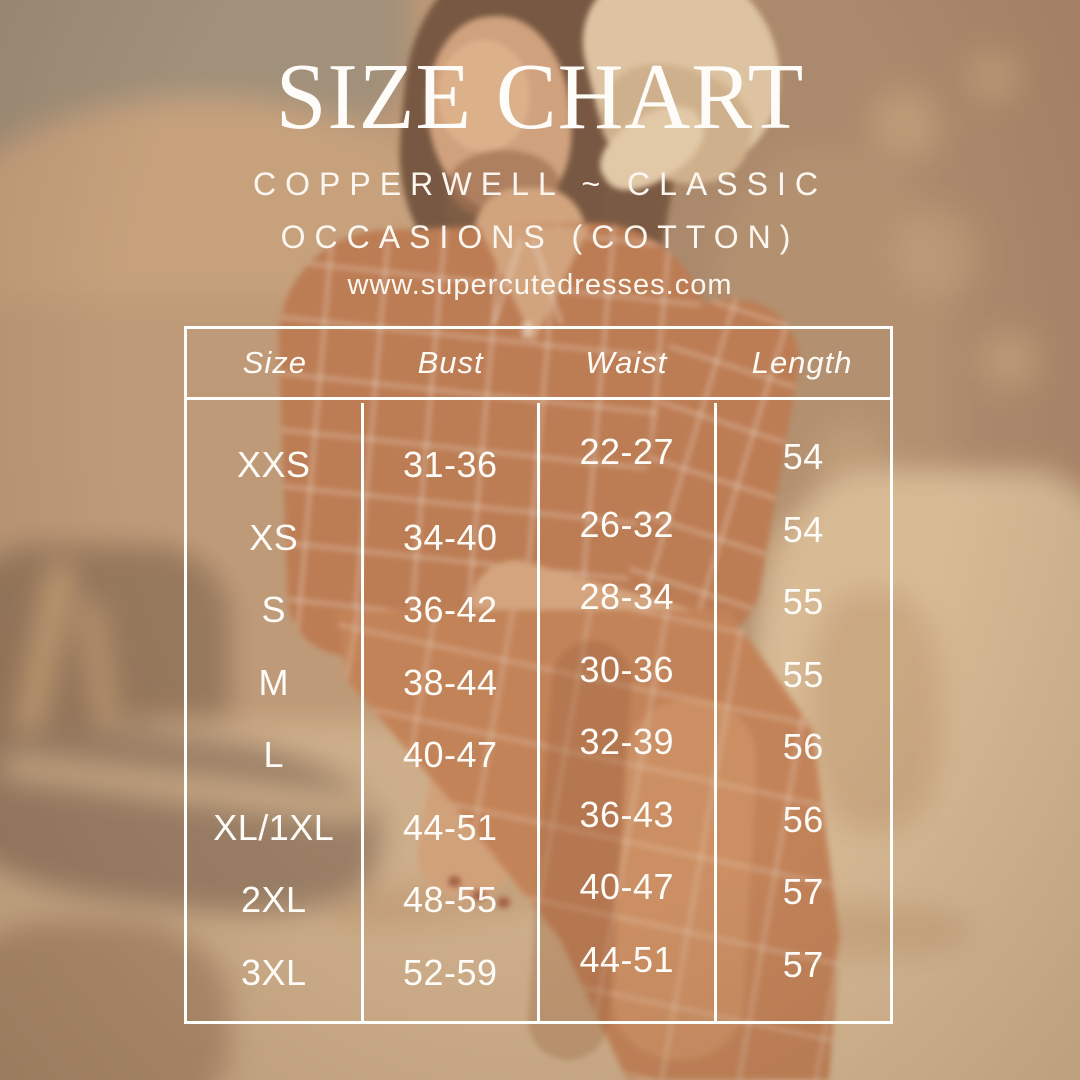 This screenshot has height=1080, width=1080. Describe the element at coordinates (627, 452) in the screenshot. I see `table-cell: 22-27` at that location.